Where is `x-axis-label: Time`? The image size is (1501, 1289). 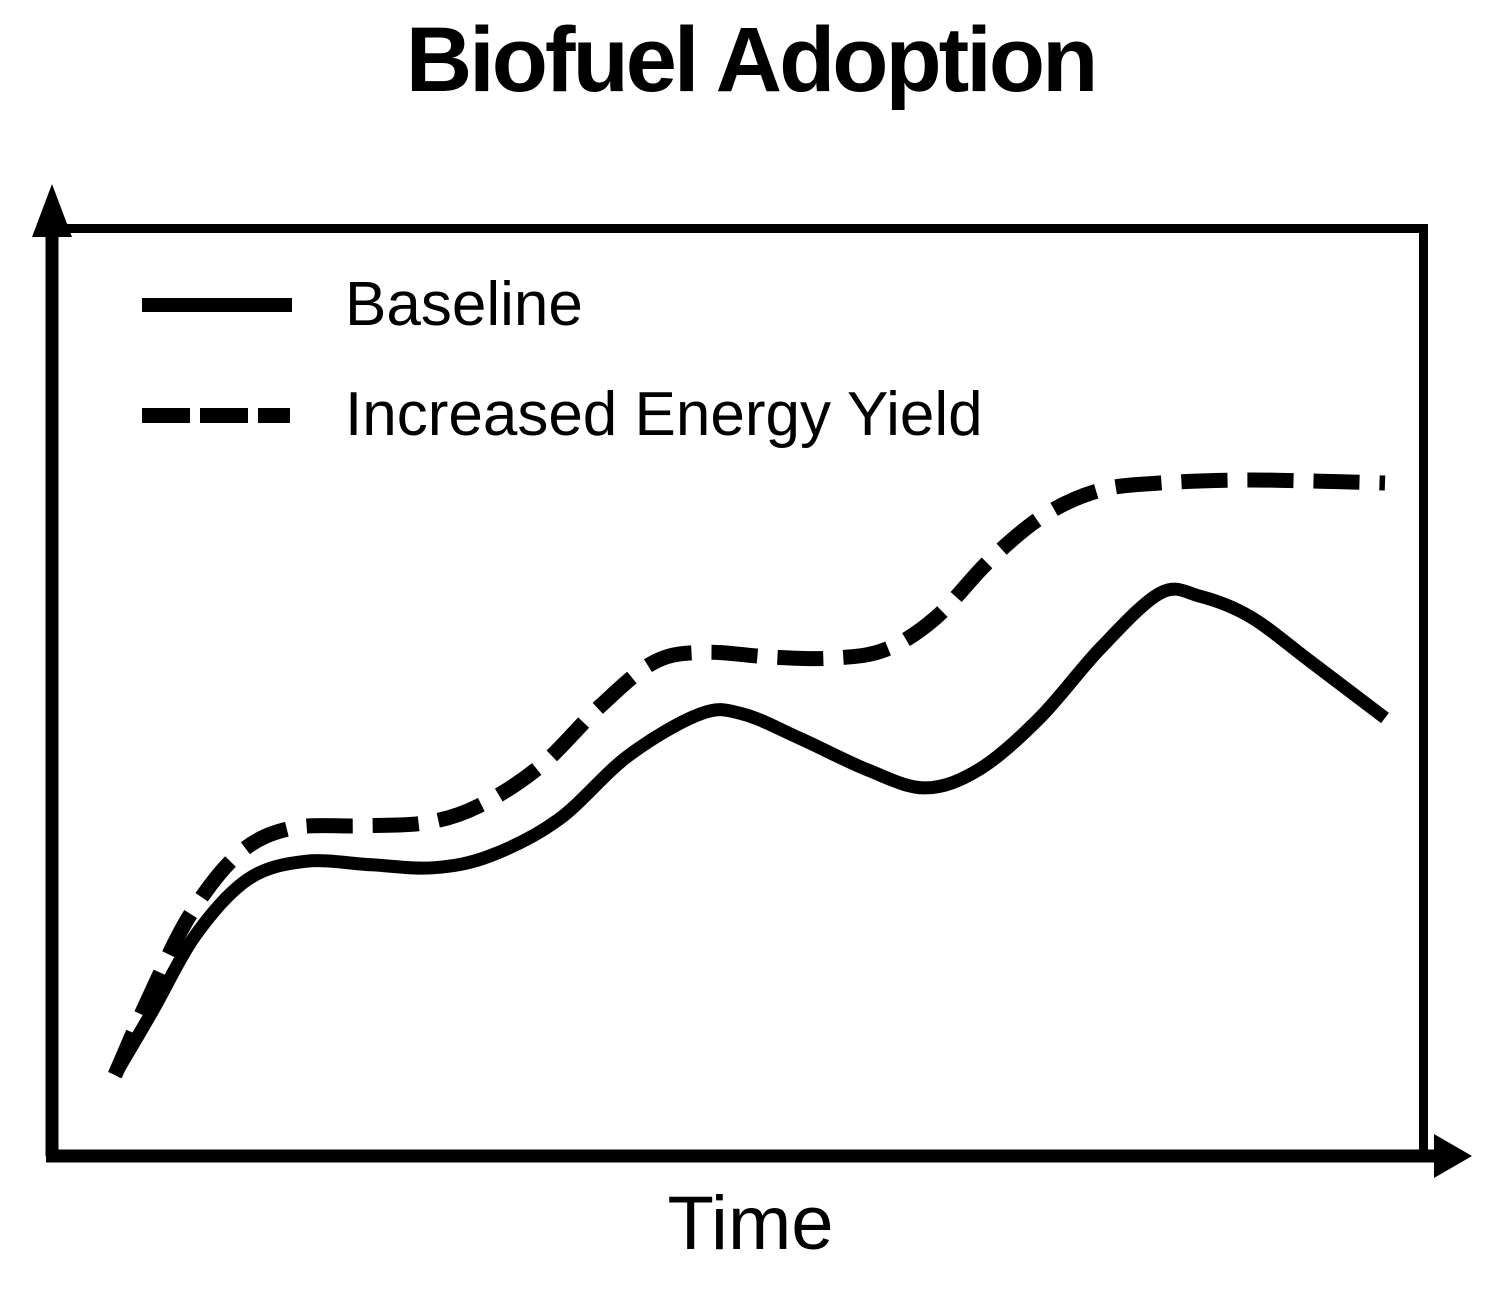
x-axis-label: Time is located at coordinates (750, 1223).